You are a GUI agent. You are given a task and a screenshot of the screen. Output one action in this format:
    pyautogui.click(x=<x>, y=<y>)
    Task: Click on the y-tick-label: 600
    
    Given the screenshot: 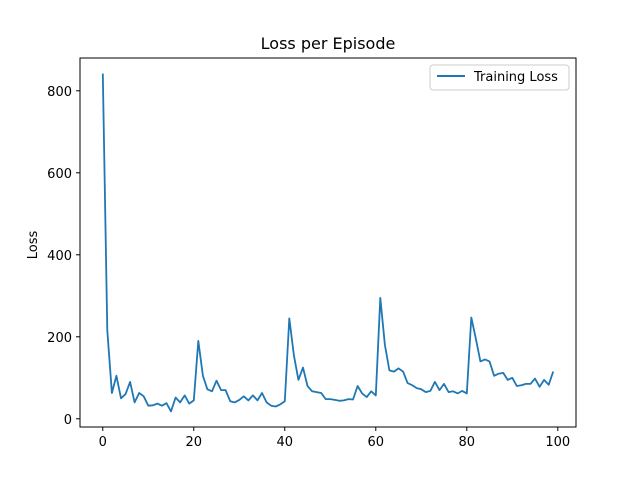 What is the action you would take?
    pyautogui.click(x=59, y=174)
    